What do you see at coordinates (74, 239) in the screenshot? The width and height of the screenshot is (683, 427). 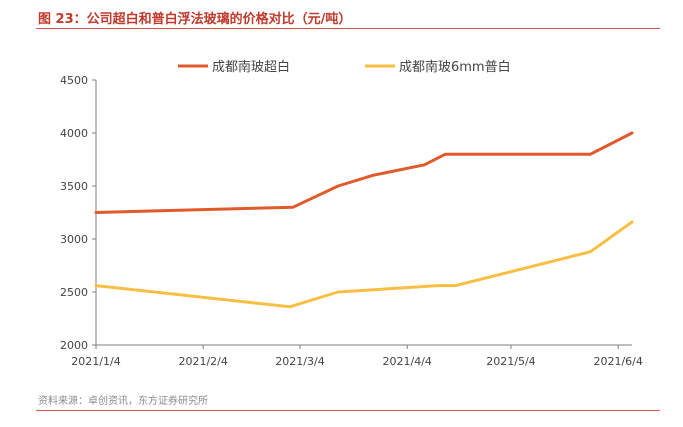 I see `y-tick-label: 3000` at bounding box center [74, 239].